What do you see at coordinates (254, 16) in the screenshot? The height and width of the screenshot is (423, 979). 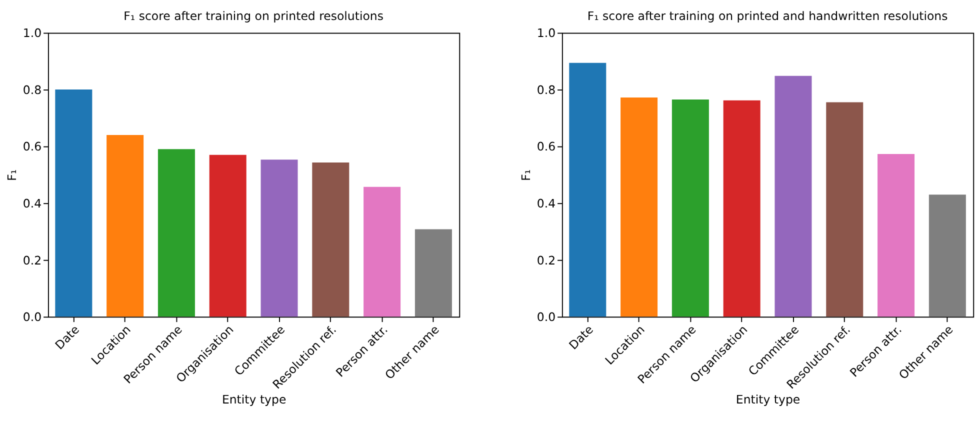 I see `chart-title: F₁ score after training on printed resolutions` at bounding box center [254, 16].